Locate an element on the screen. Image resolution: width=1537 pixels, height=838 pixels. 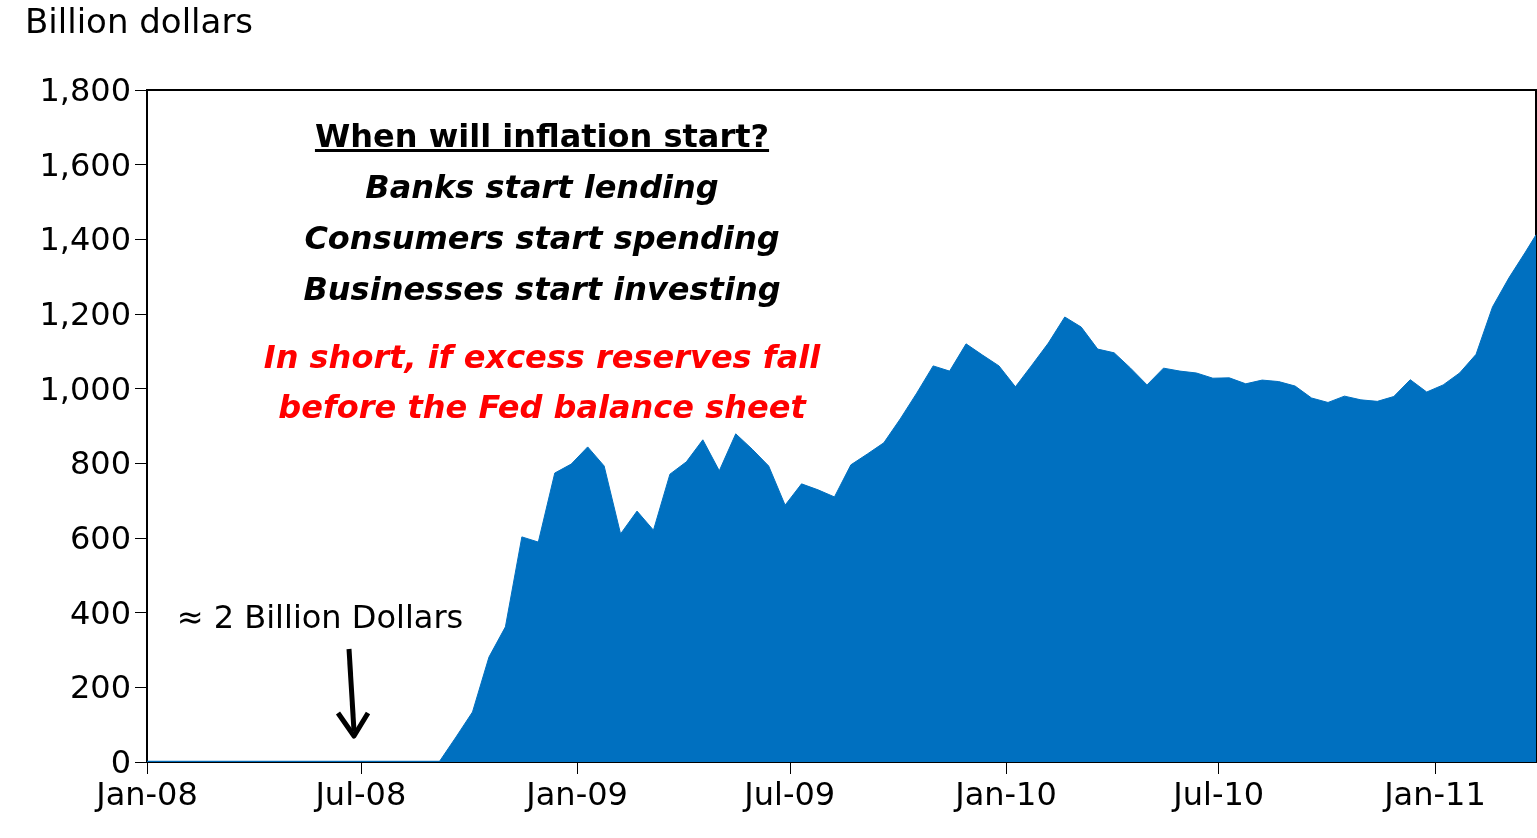
annotation: Consumers start spending is located at coordinates (542, 238).